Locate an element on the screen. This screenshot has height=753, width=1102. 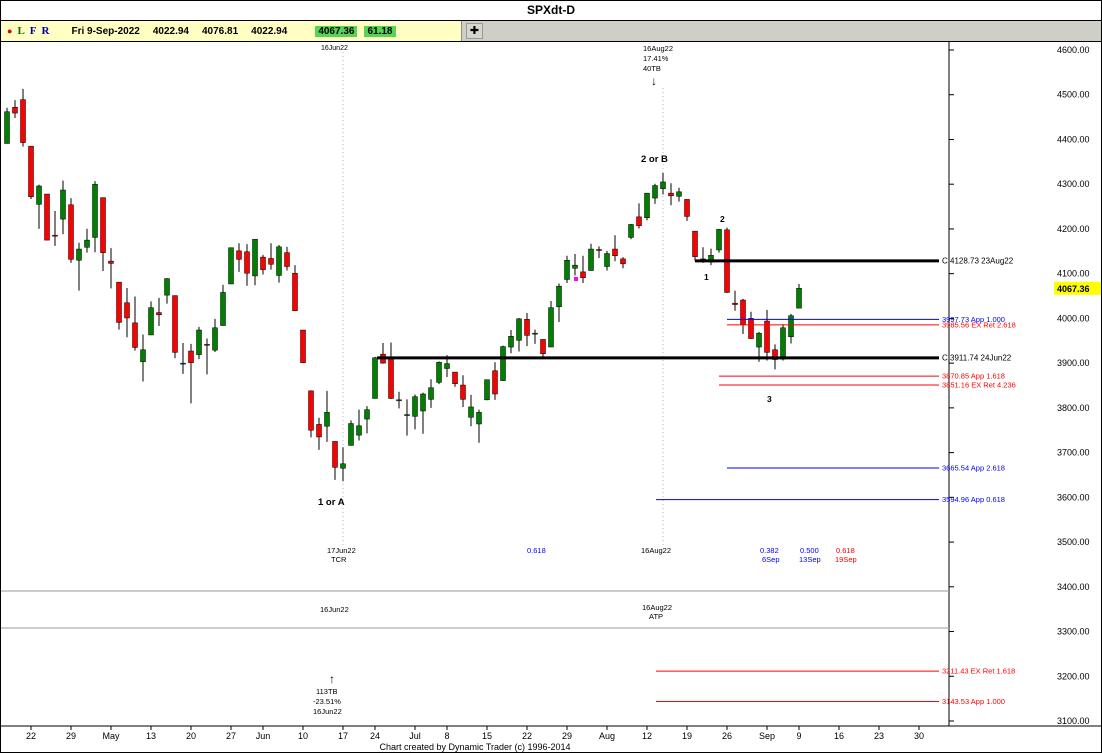
y-tick-label: 4400.00 is located at coordinates (1073, 139).